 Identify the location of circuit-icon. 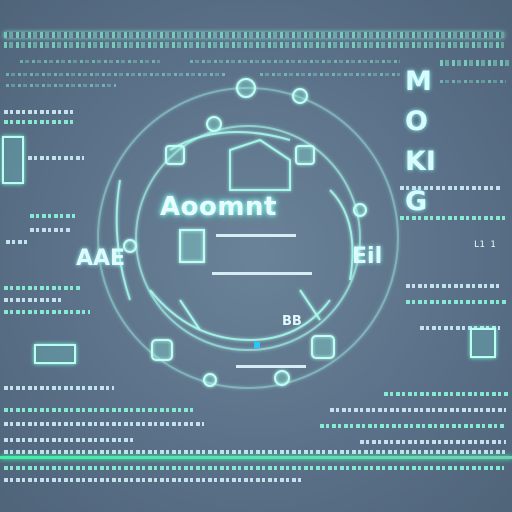
(323, 347).